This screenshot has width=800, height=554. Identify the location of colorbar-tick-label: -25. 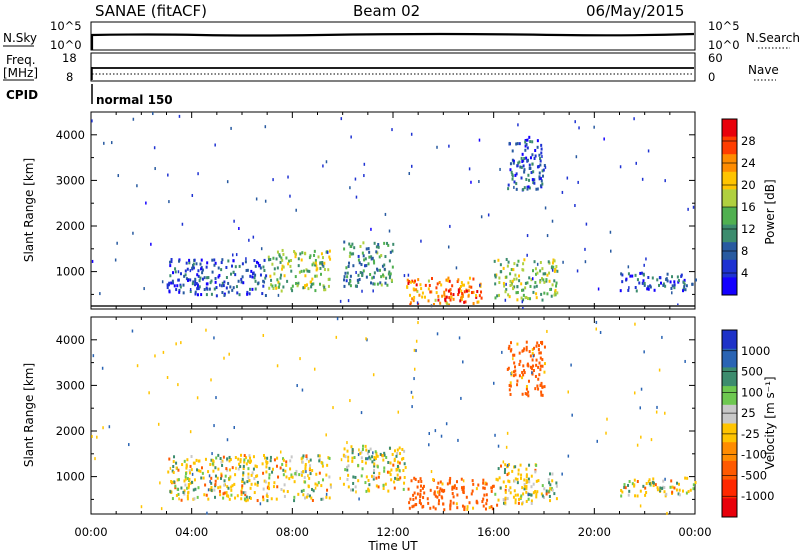
(750, 434).